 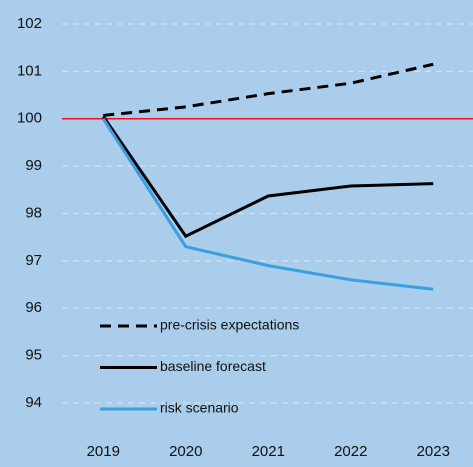 I want to click on x-tick-label: 2019, so click(x=103, y=451).